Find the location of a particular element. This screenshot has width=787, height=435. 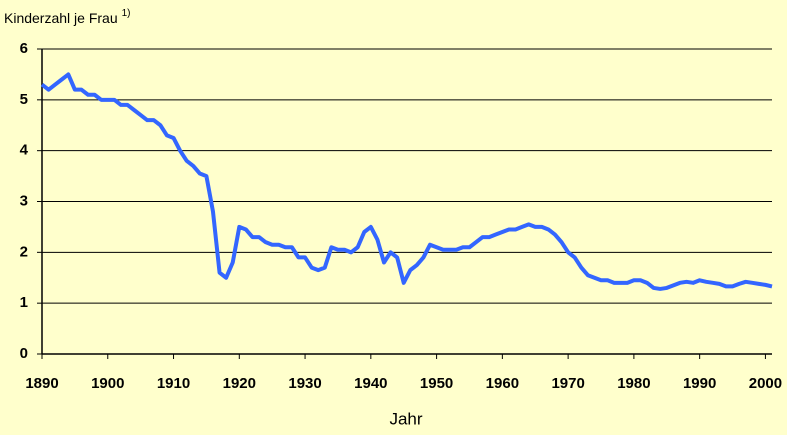

x-tick-label: 1920 is located at coordinates (239, 383).